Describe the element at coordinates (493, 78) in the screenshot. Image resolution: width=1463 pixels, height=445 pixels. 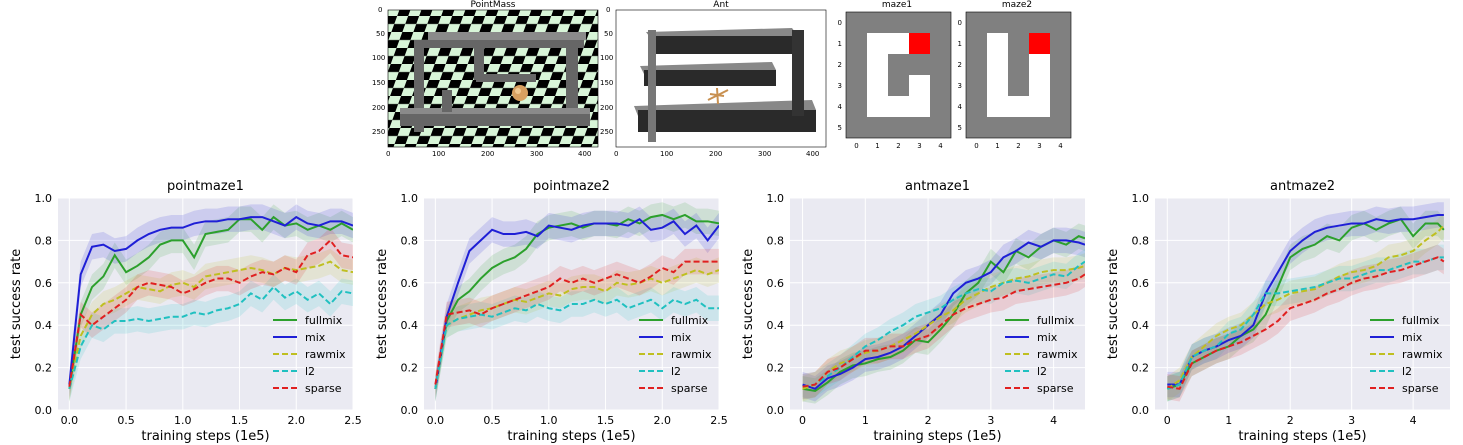
I see `pointmass-render` at that location.